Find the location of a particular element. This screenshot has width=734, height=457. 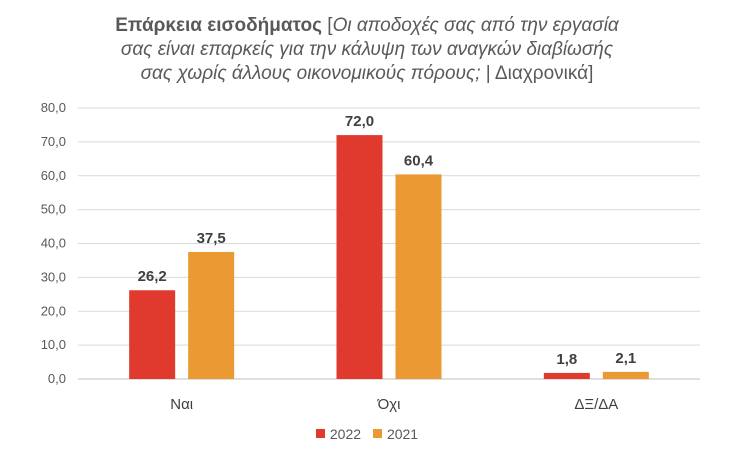

legend-item-2022: 2022 is located at coordinates (338, 433).